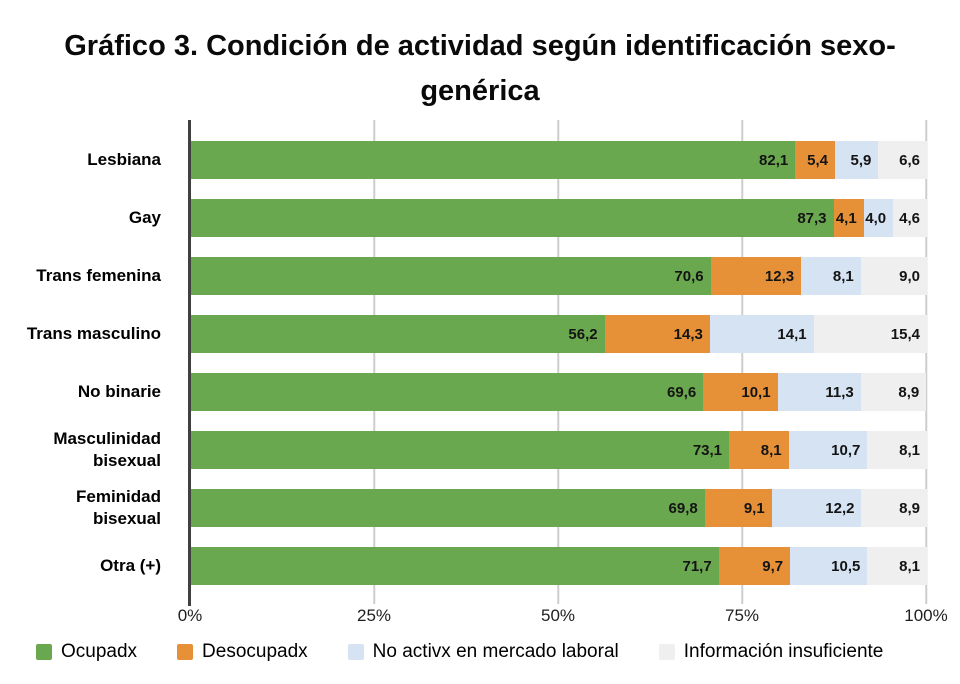 This screenshot has height=684, width=960. What do you see at coordinates (759, 450) in the screenshot?
I see `bar-segment-desocupadx: 8,1` at bounding box center [759, 450].